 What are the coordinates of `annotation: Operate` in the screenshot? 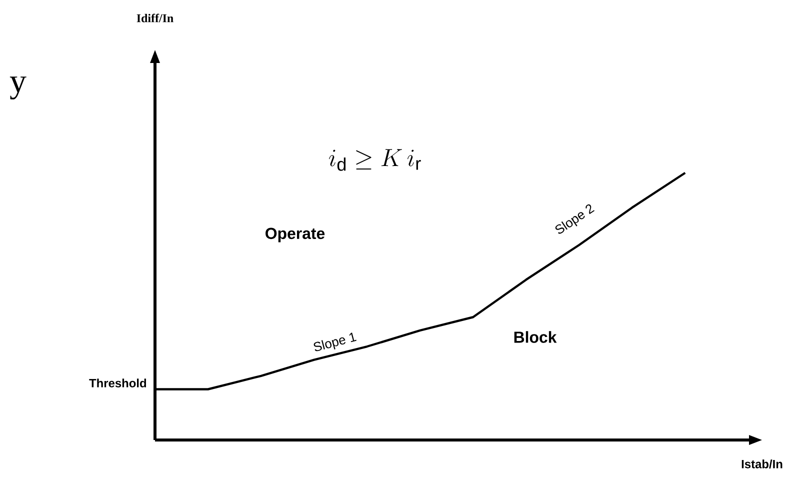 It's located at (295, 235).